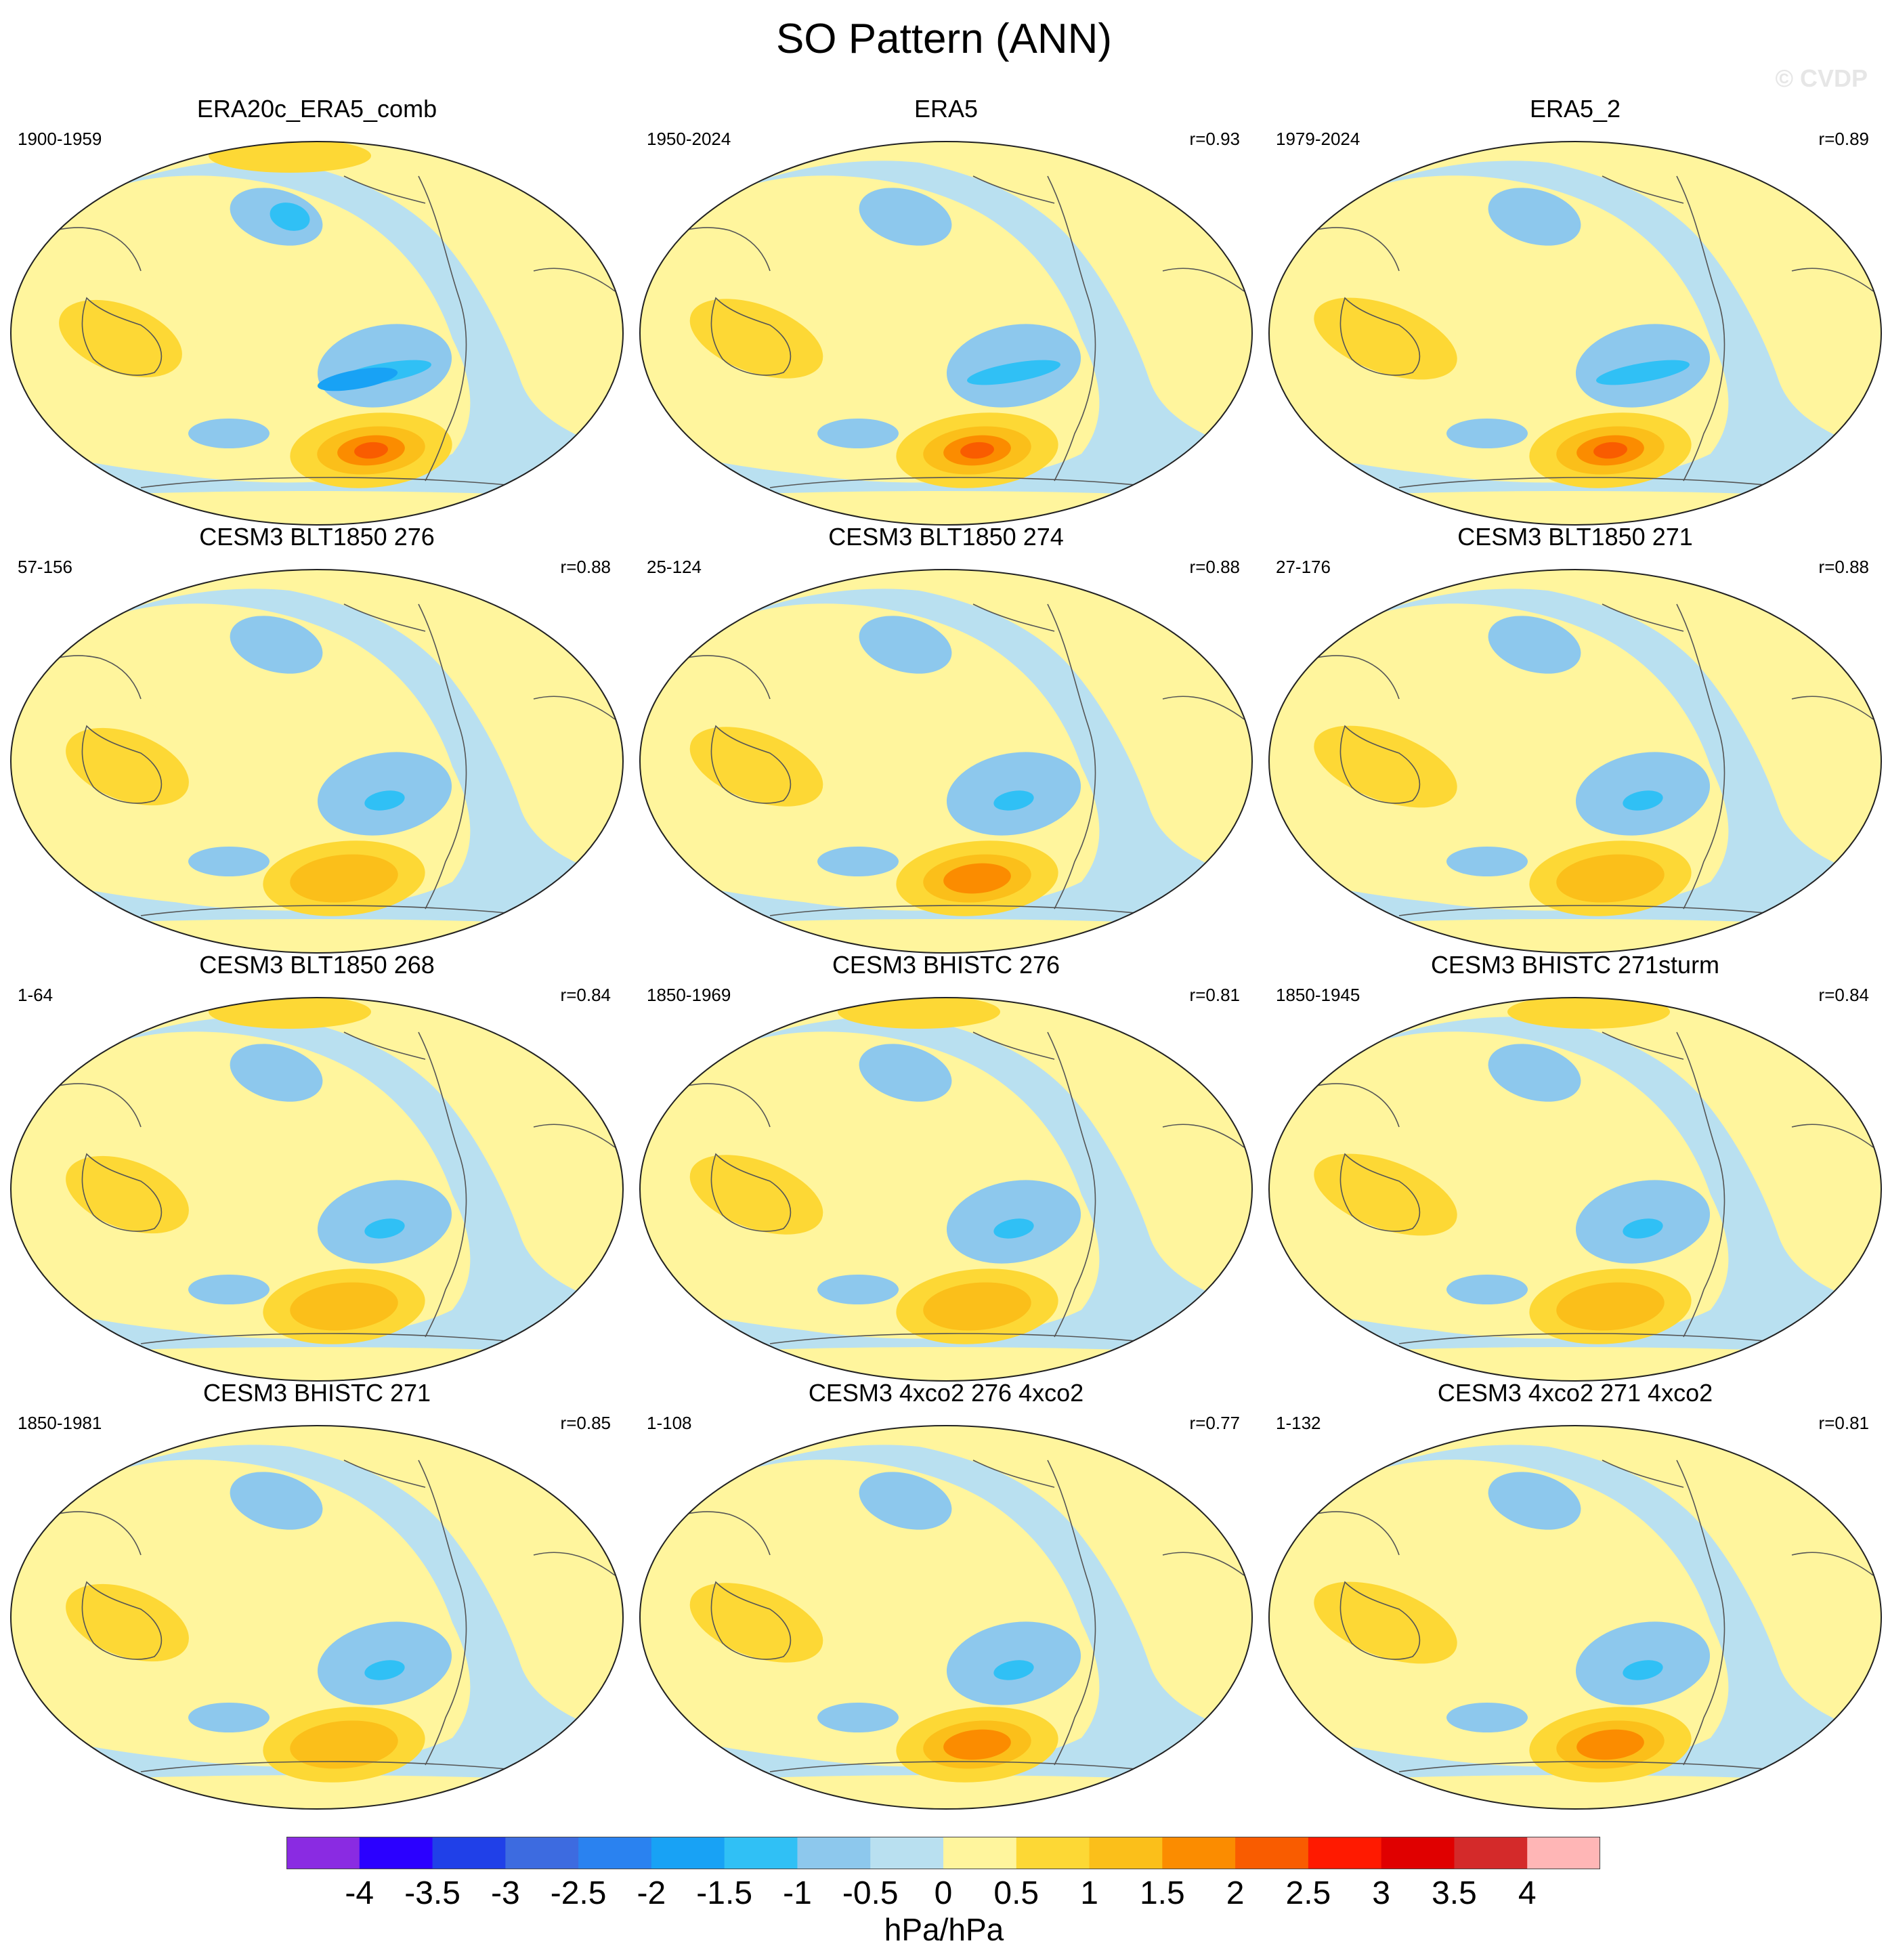 This screenshot has width=1888, height=1960. Describe the element at coordinates (1843, 139) in the screenshot. I see `panel-correlation: r=0.89` at that location.